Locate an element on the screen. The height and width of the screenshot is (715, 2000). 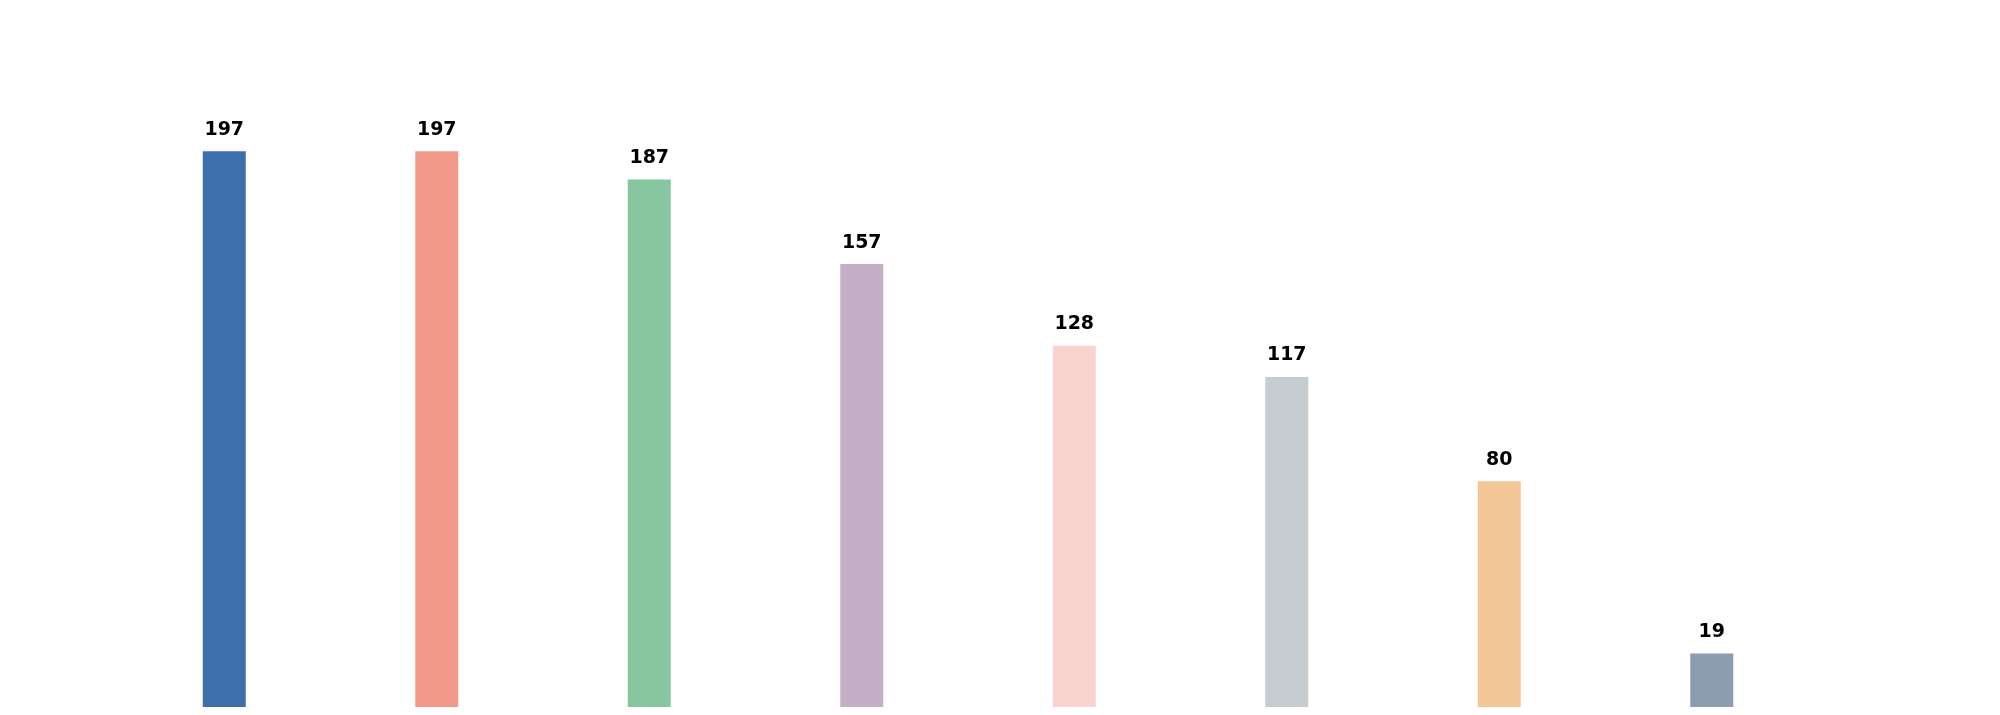
data-label: 157 is located at coordinates (861, 240).